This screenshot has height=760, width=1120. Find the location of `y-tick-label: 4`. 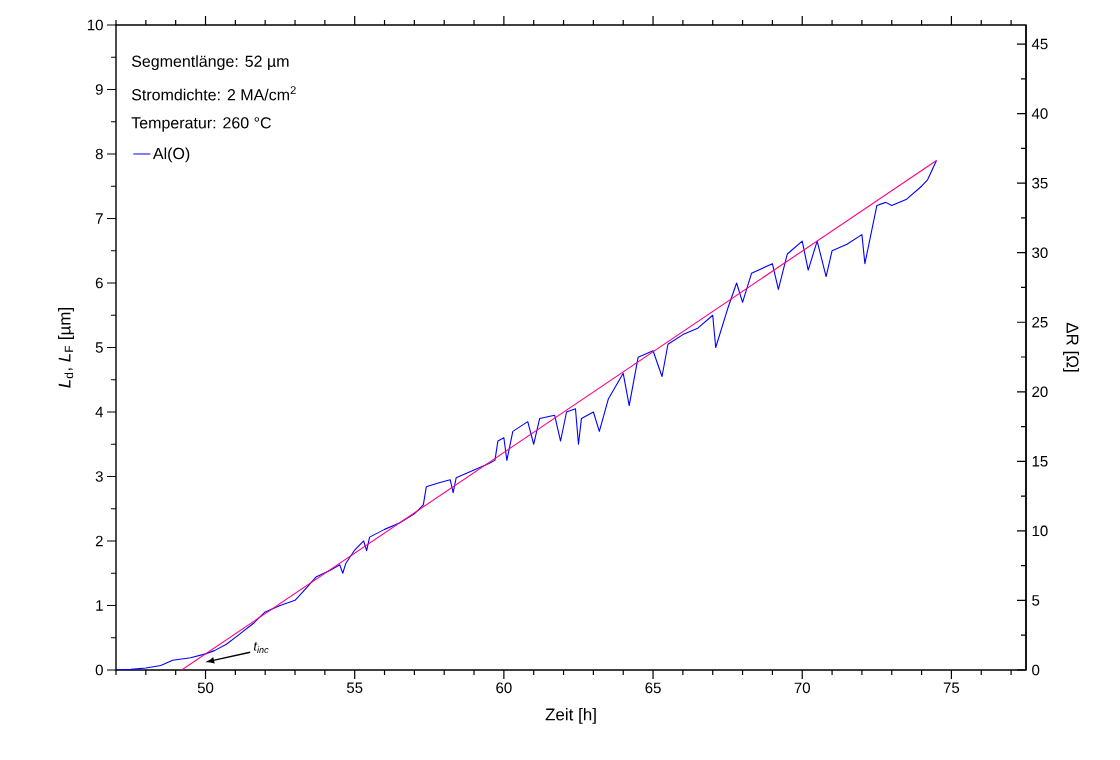

y-tick-label: 4 is located at coordinates (99, 412).